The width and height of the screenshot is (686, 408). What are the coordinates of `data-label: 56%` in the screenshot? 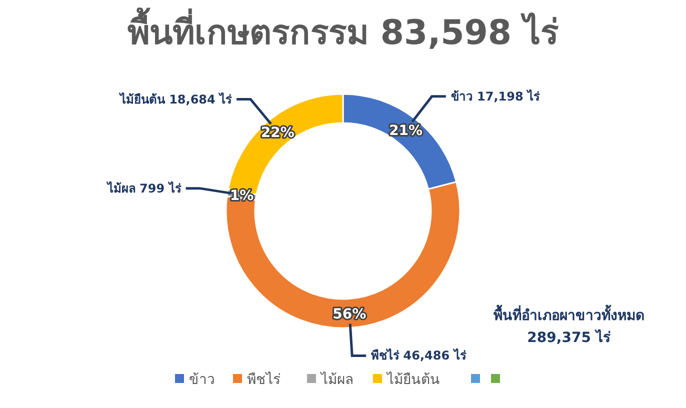 It's located at (349, 314).